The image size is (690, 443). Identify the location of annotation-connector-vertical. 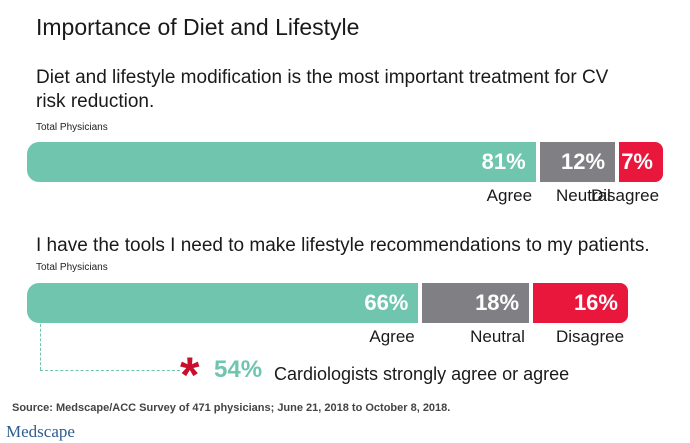
(40, 347).